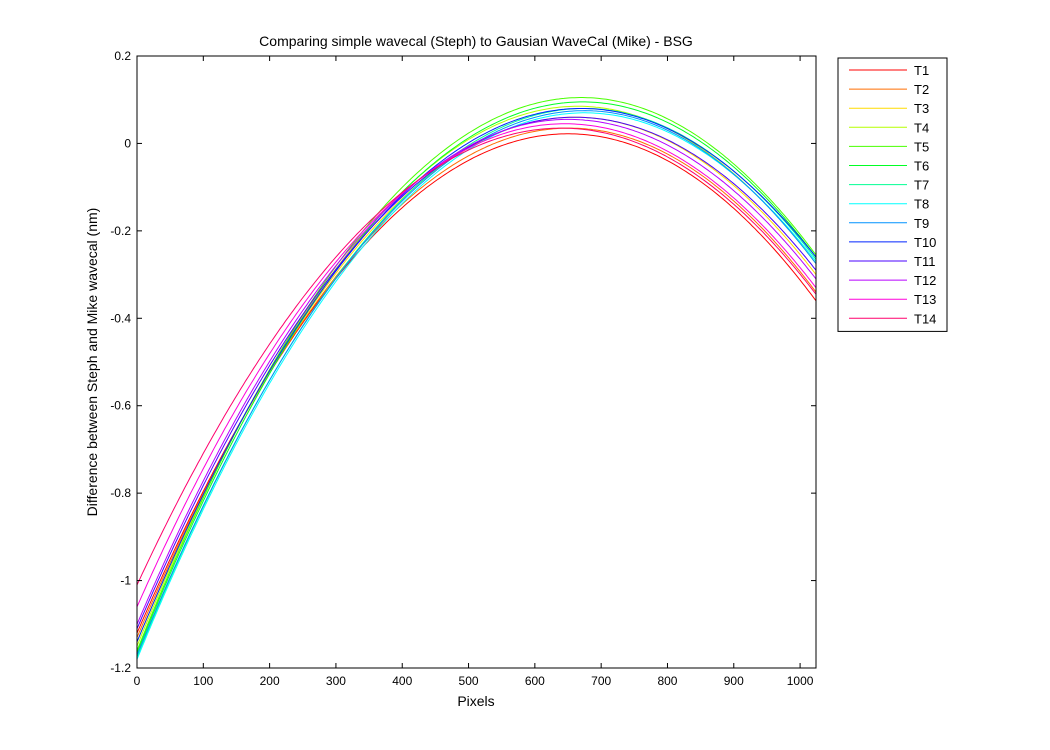 This screenshot has height=750, width=1050. Describe the element at coordinates (800, 681) in the screenshot. I see `x-tick-label: 1000` at that location.